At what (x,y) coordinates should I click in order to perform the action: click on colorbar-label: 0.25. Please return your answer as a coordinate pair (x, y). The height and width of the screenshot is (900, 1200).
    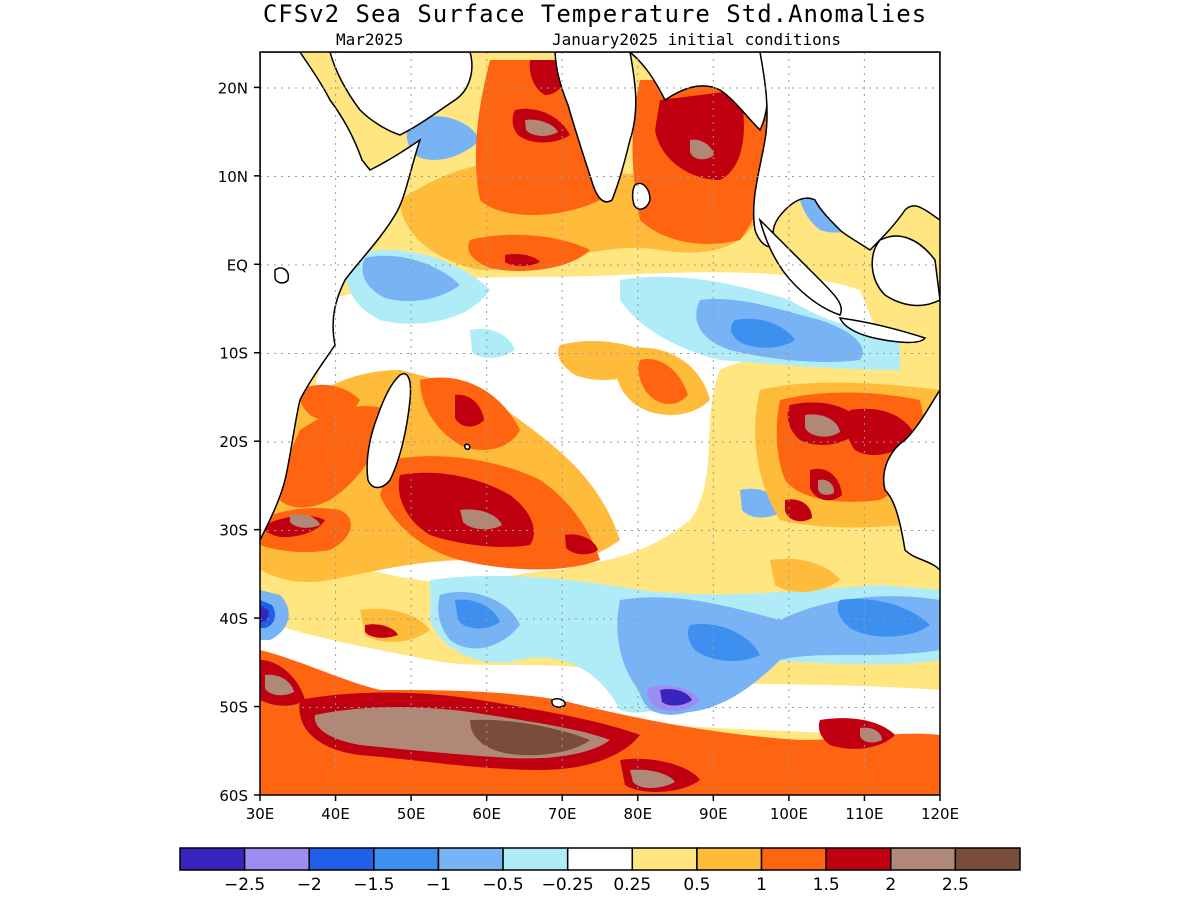
    Looking at the image, I should click on (632, 885).